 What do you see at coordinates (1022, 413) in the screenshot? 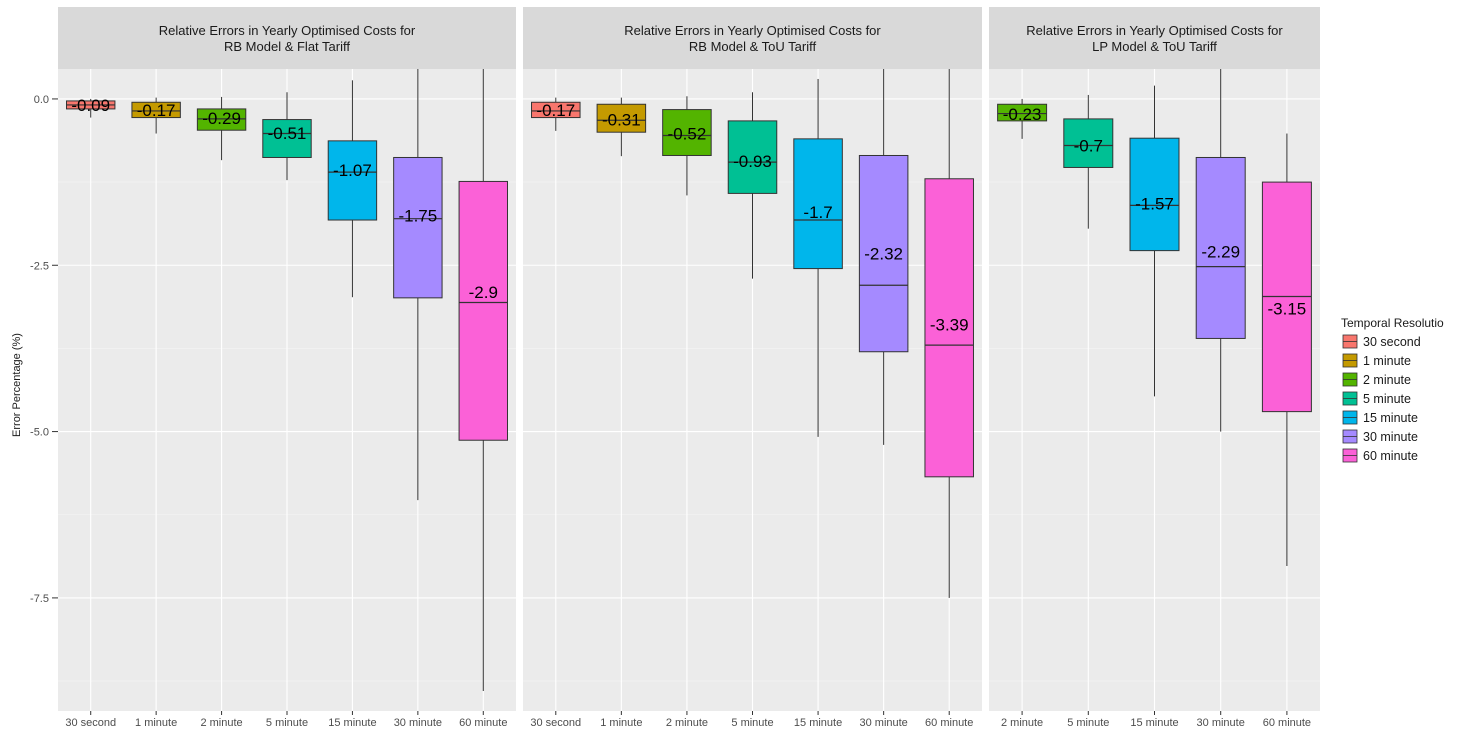
I see `box-2-minute: -0.23 2 minute` at bounding box center [1022, 413].